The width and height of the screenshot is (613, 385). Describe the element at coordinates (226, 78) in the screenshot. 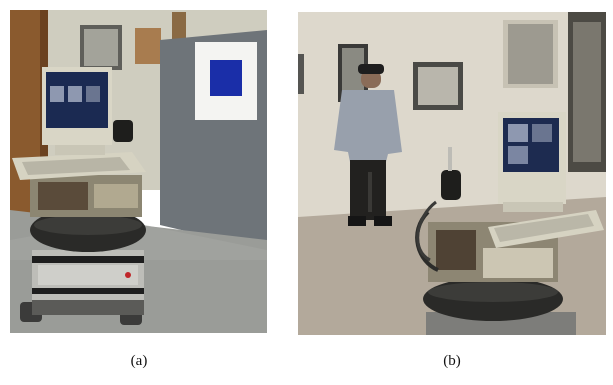

I see `blue-target-icon` at that location.